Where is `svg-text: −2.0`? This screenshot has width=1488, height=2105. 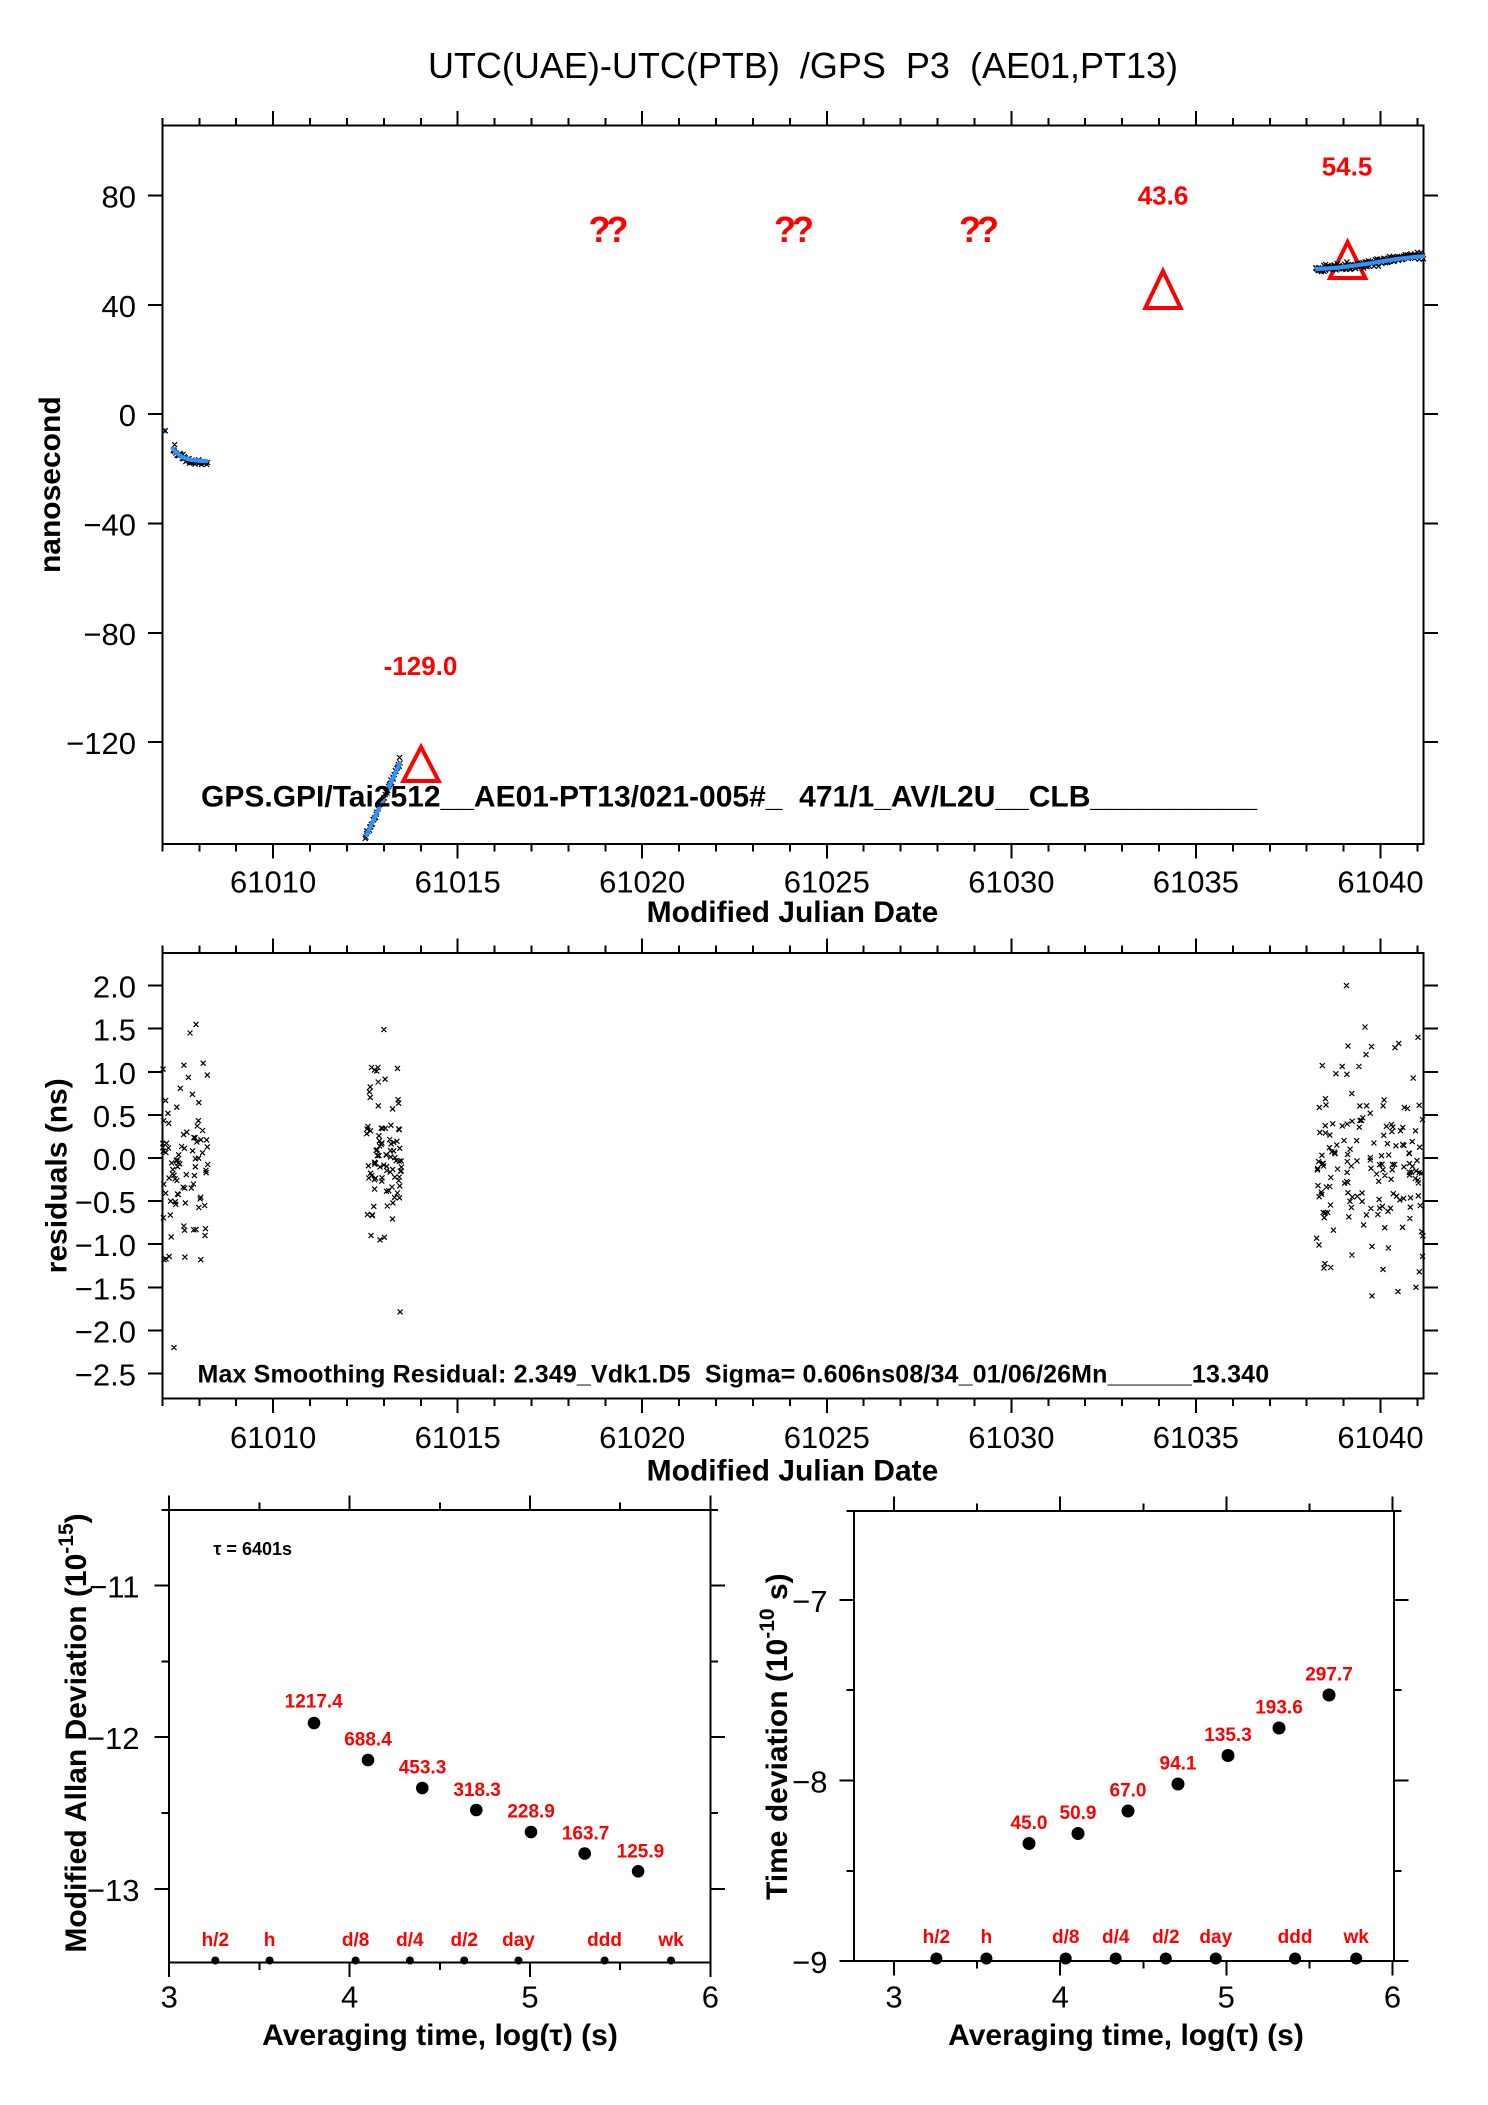
svg-text: −2.0 is located at coordinates (105, 1331).